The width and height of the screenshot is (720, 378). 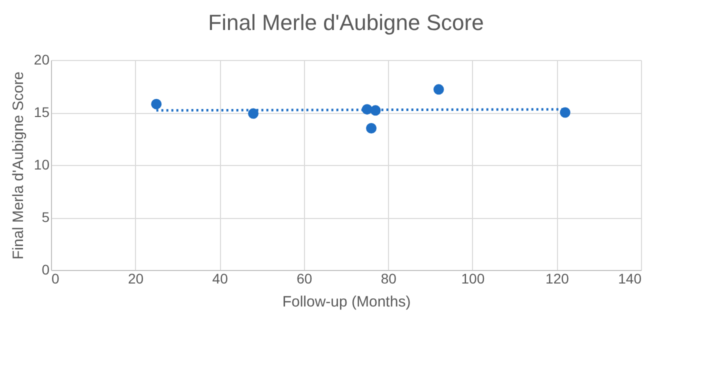 I want to click on y-tick-label: 20, so click(x=42, y=60).